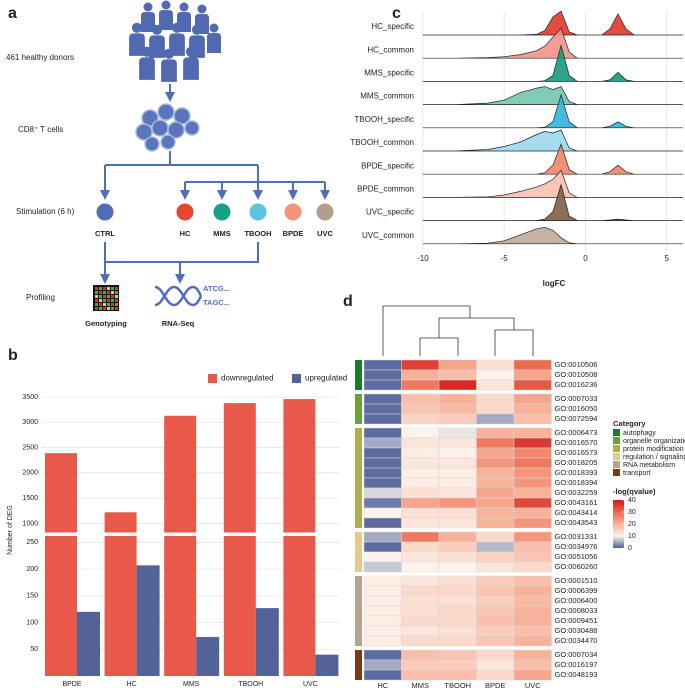 The height and width of the screenshot is (691, 685). What do you see at coordinates (247, 378) in the screenshot?
I see `legend-label: downregulated` at bounding box center [247, 378].